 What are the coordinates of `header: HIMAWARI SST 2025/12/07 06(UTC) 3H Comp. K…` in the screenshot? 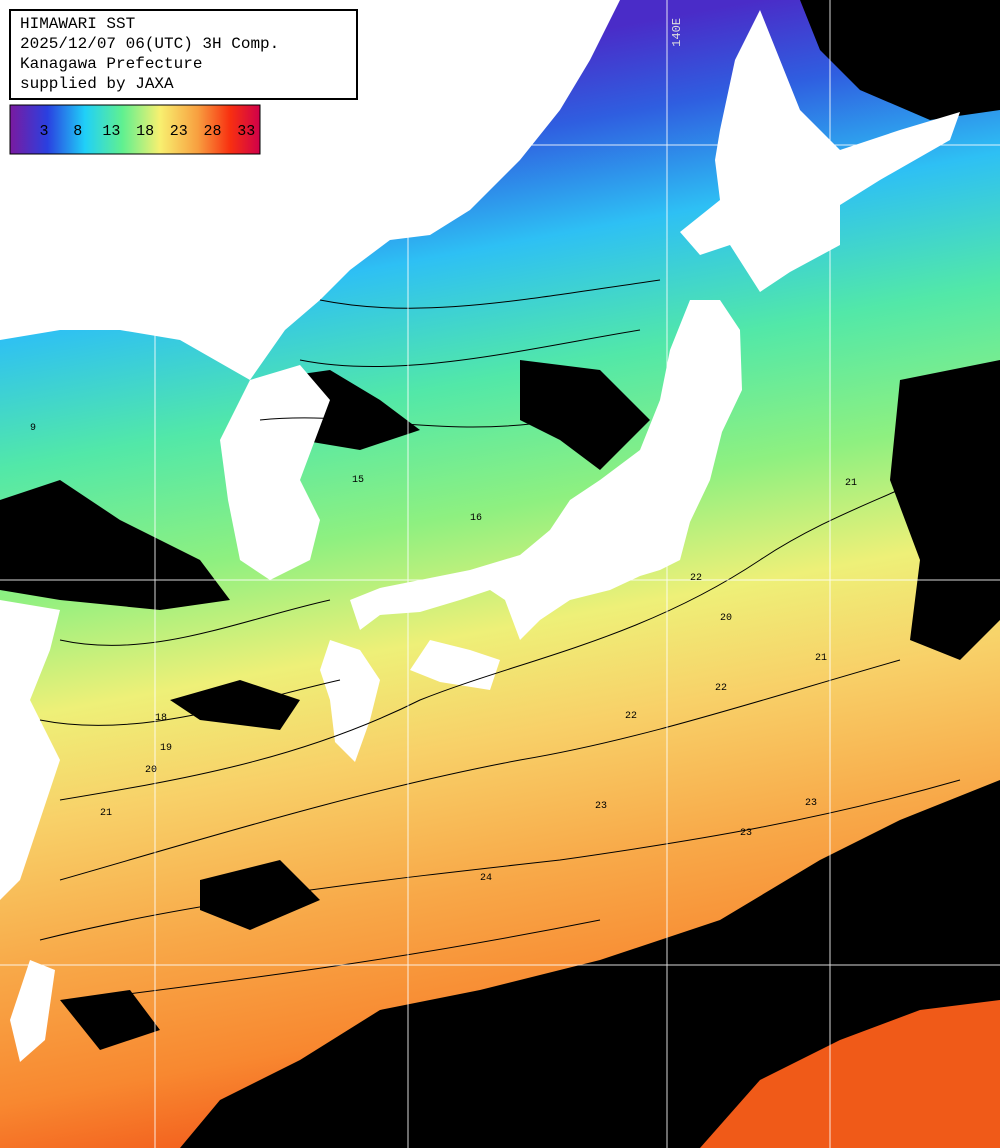 It's located at (149, 54).